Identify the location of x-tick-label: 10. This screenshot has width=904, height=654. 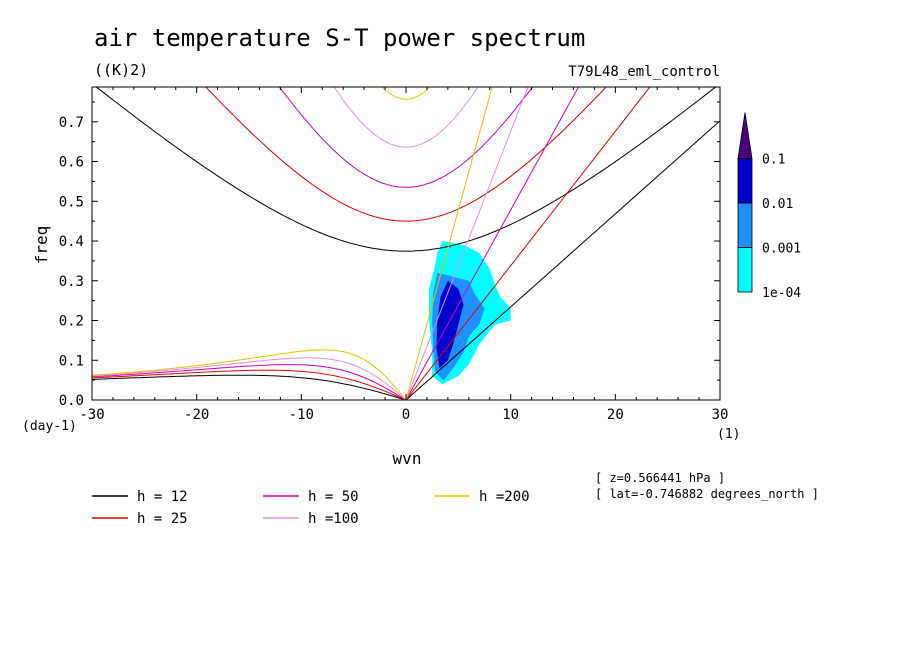
(510, 415).